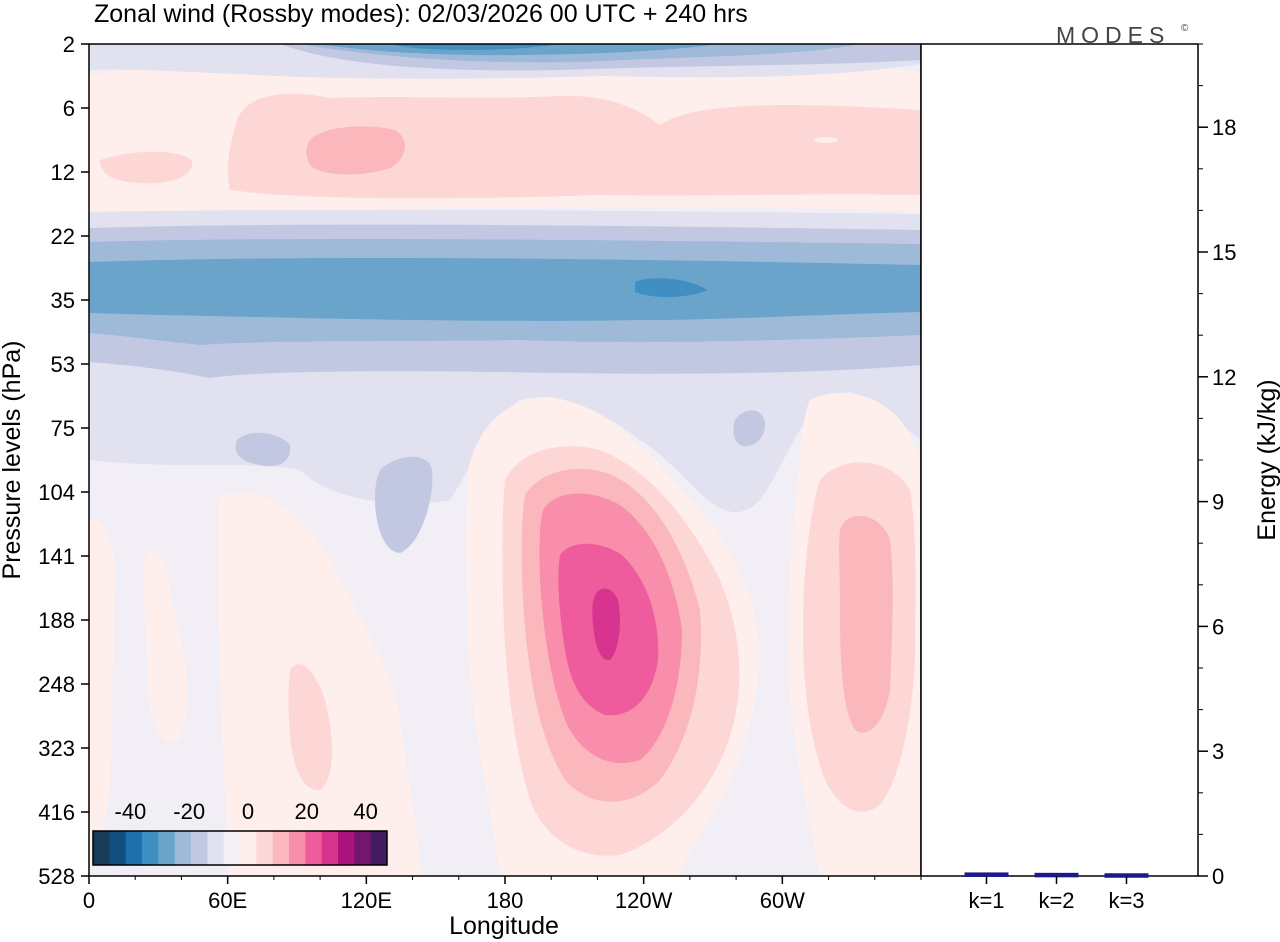 Image resolution: width=1280 pixels, height=942 pixels. Describe the element at coordinates (63, 172) in the screenshot. I see `y-tick-label: 12` at that location.